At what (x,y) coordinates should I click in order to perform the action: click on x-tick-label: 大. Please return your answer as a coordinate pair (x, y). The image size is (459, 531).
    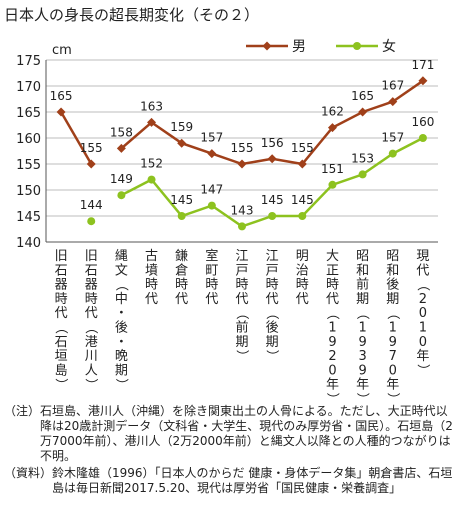
    Looking at the image, I should click on (332, 256).